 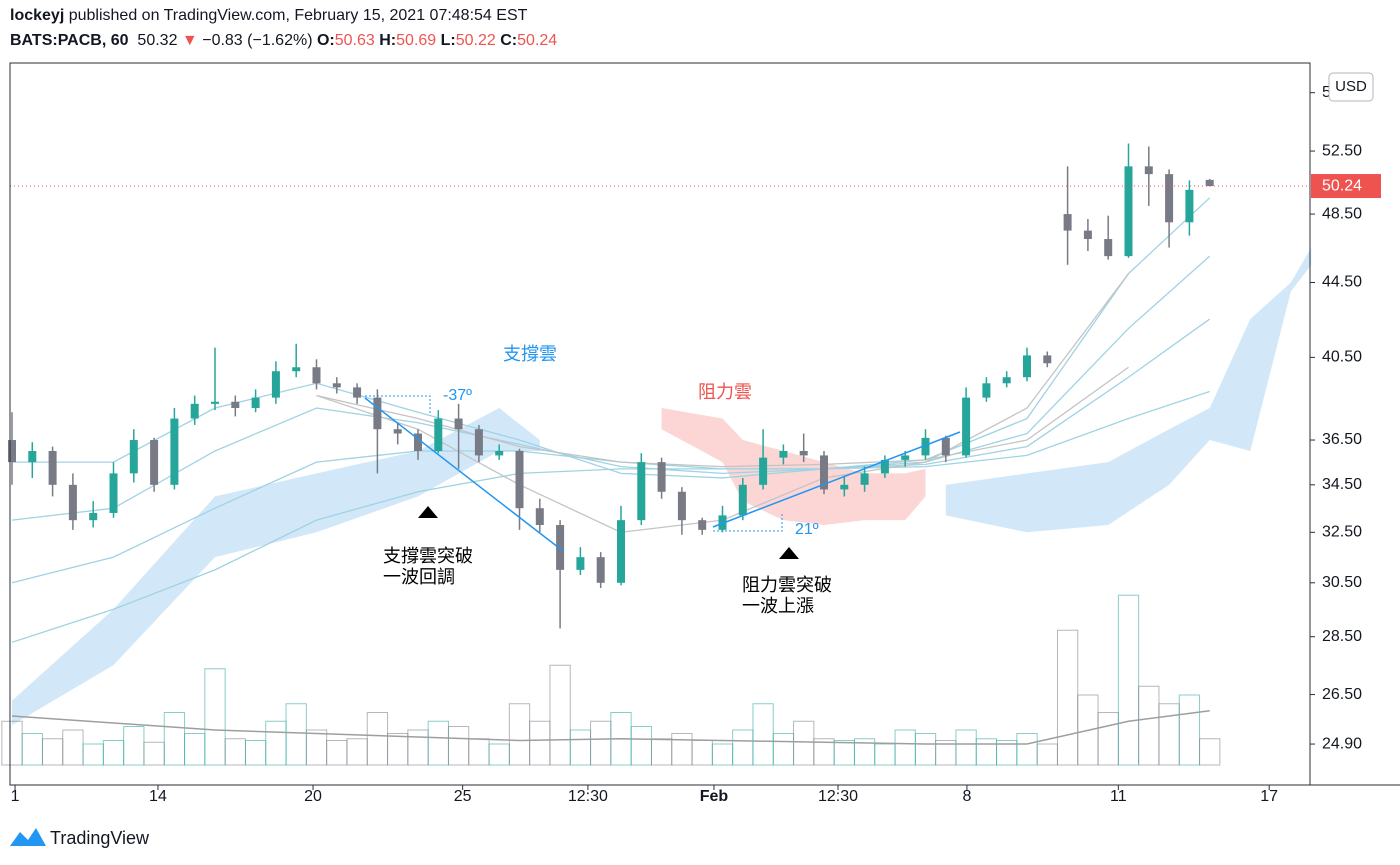 I want to click on volume-ma, so click(x=610, y=727).